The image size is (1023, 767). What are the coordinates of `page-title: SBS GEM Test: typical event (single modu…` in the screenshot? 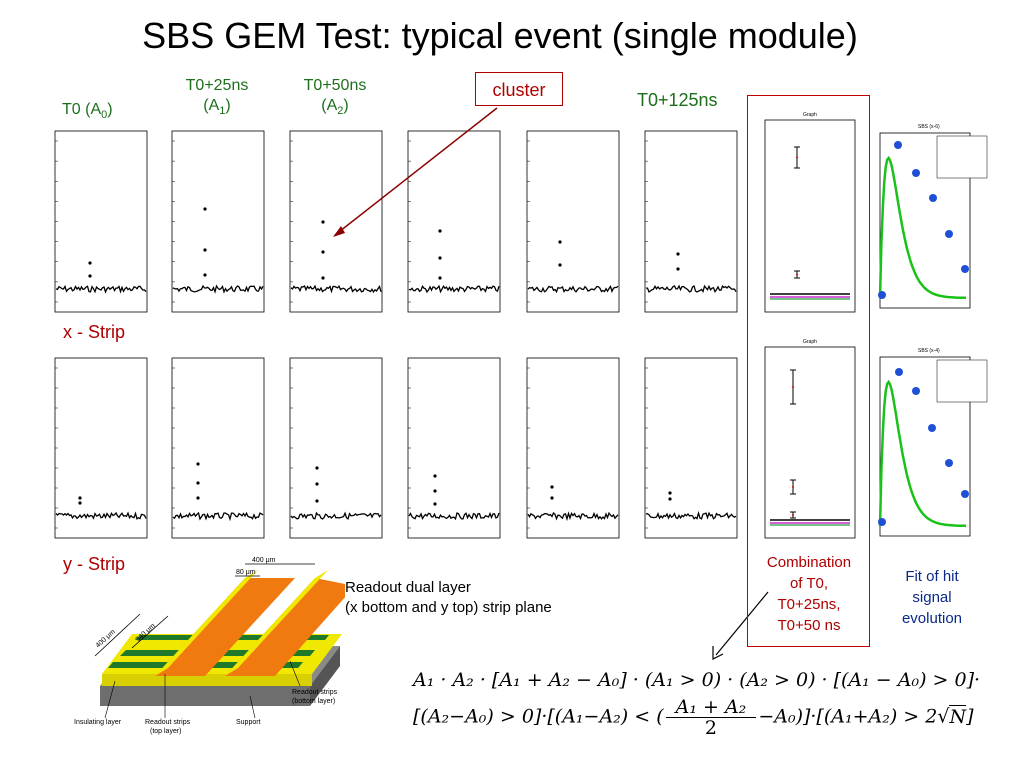 It's located at (500, 35).